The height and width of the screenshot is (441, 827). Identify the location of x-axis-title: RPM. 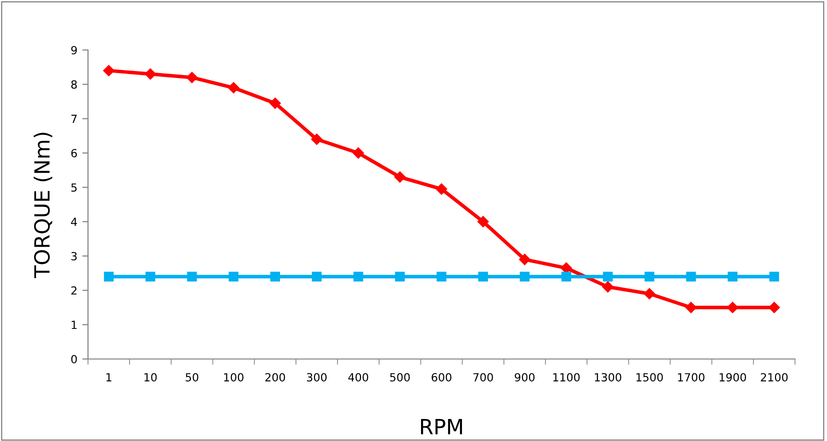
(441, 426).